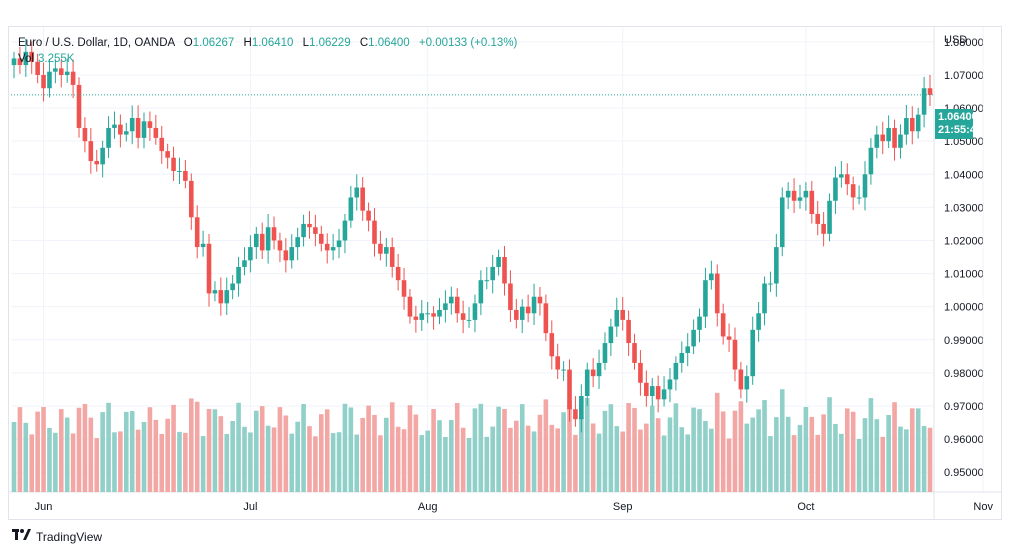 The width and height of the screenshot is (1012, 555). I want to click on y-tick-label: 0.95000, so click(964, 473).